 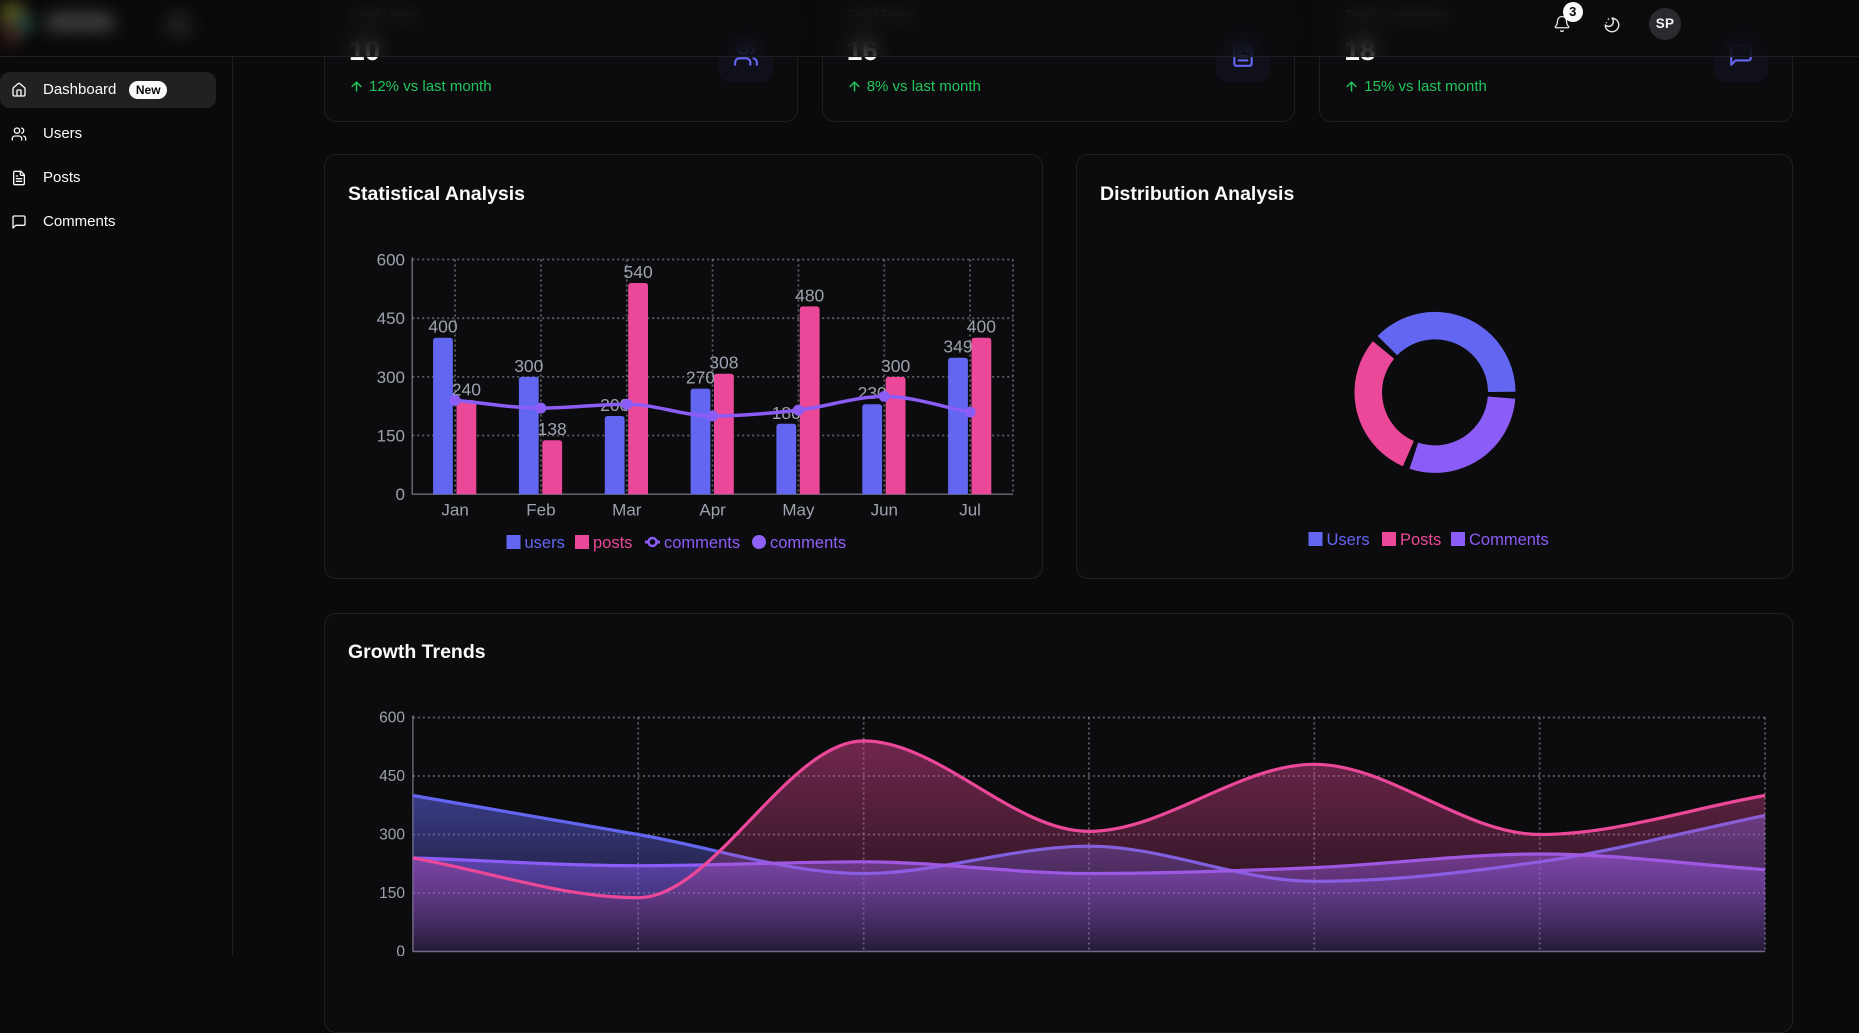 What do you see at coordinates (1348, 540) in the screenshot?
I see `svg-text: Users` at bounding box center [1348, 540].